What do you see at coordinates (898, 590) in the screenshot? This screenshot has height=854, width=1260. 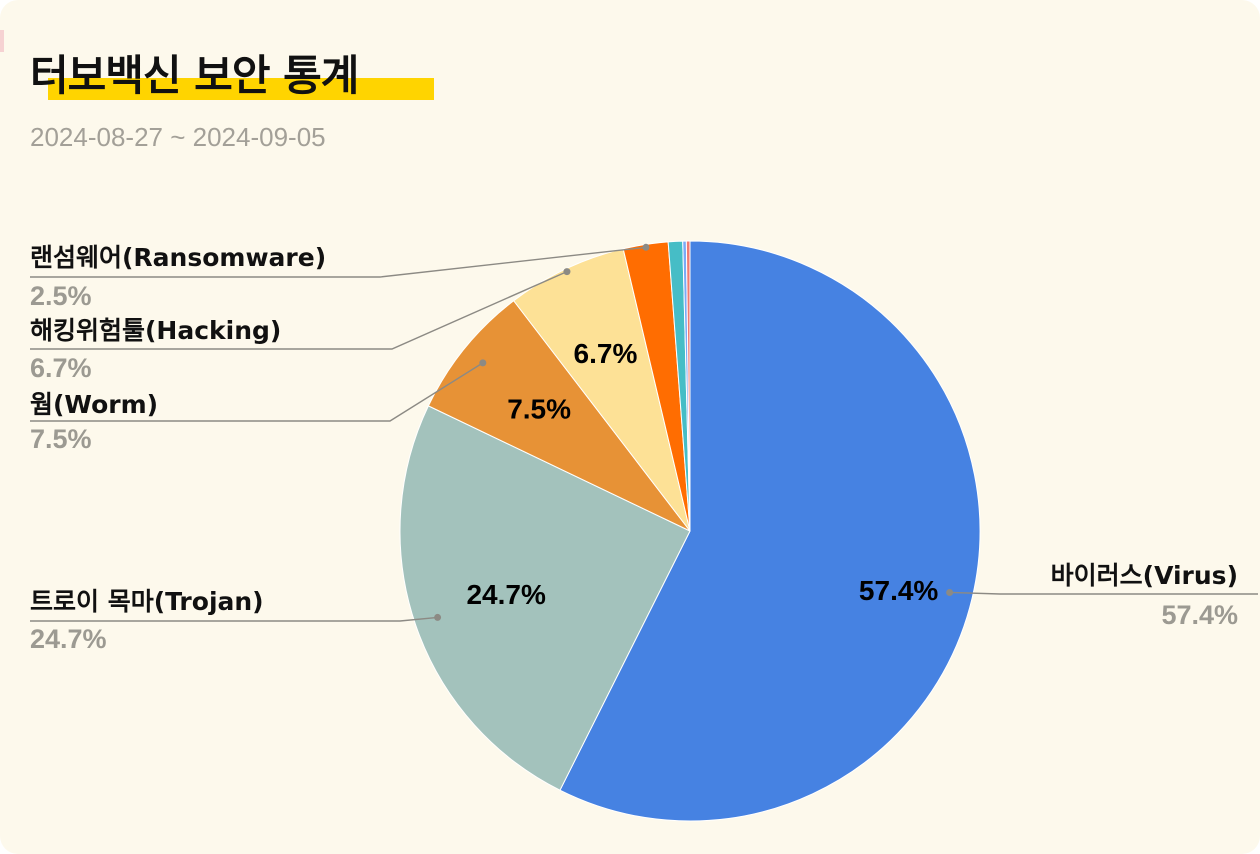 I see `slice-value-label-virus: 57.4%` at bounding box center [898, 590].